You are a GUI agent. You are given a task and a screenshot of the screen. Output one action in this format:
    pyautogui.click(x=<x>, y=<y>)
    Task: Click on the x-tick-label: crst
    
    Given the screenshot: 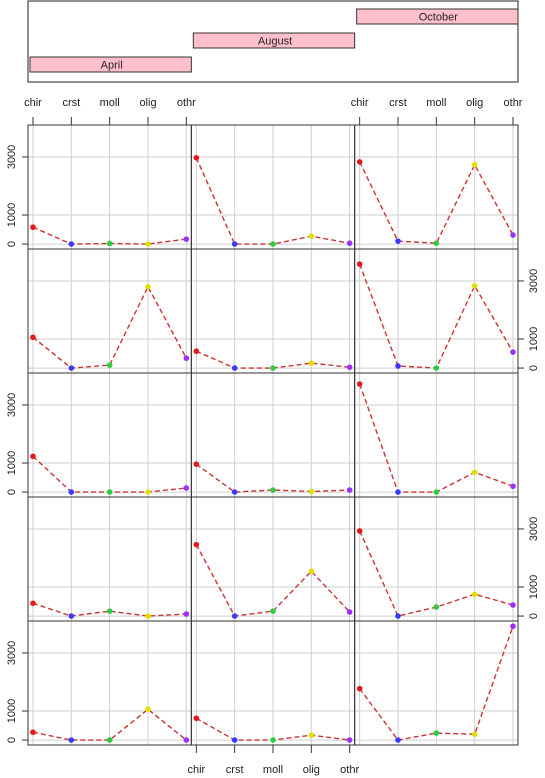 What is the action you would take?
    pyautogui.click(x=235, y=770)
    